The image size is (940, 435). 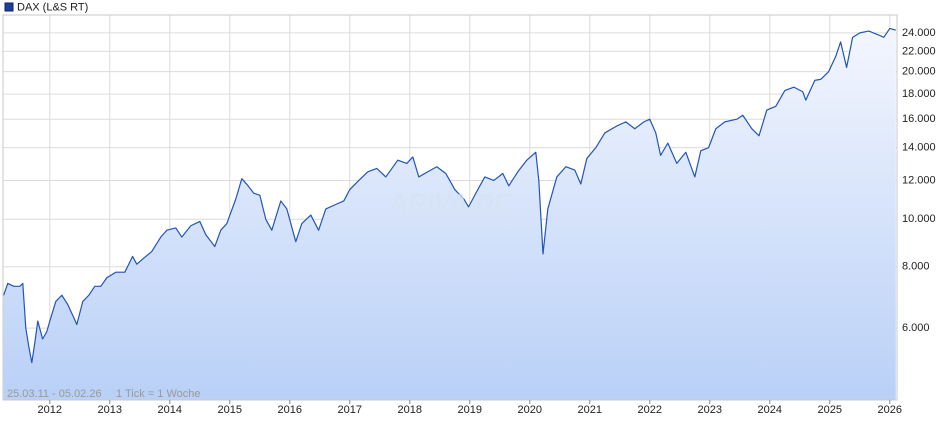 What do you see at coordinates (919, 94) in the screenshot?
I see `y-tick-label: 18.000` at bounding box center [919, 94].